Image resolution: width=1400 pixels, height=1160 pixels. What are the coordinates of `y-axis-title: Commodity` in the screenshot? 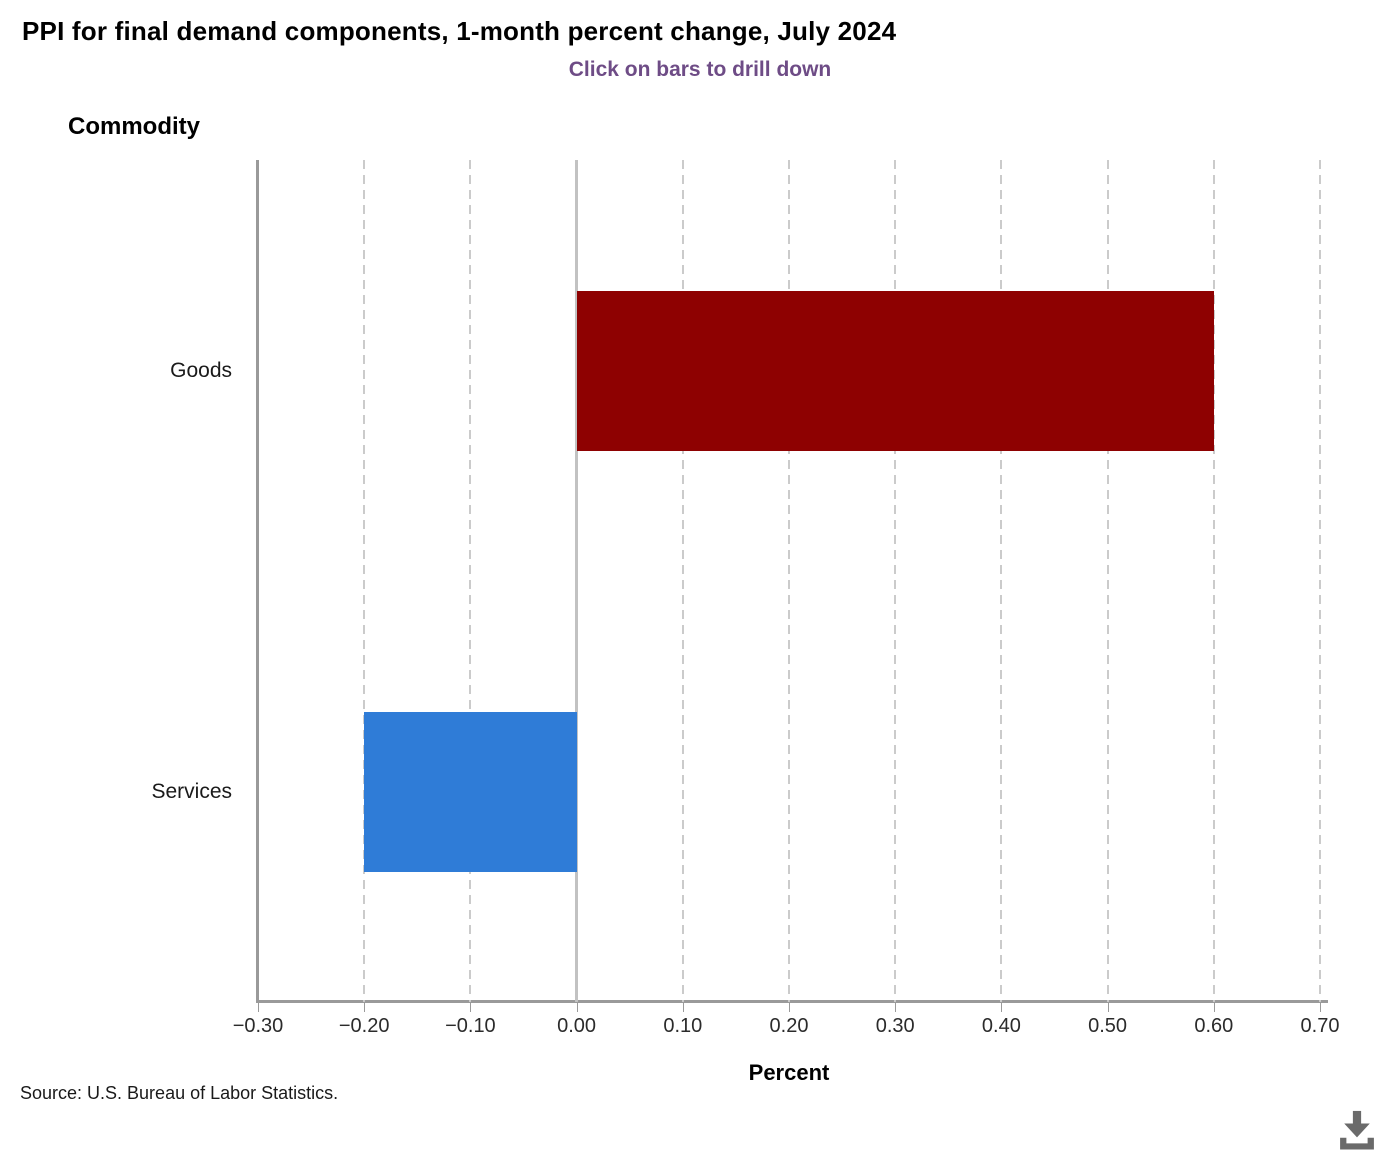 It's located at (134, 126).